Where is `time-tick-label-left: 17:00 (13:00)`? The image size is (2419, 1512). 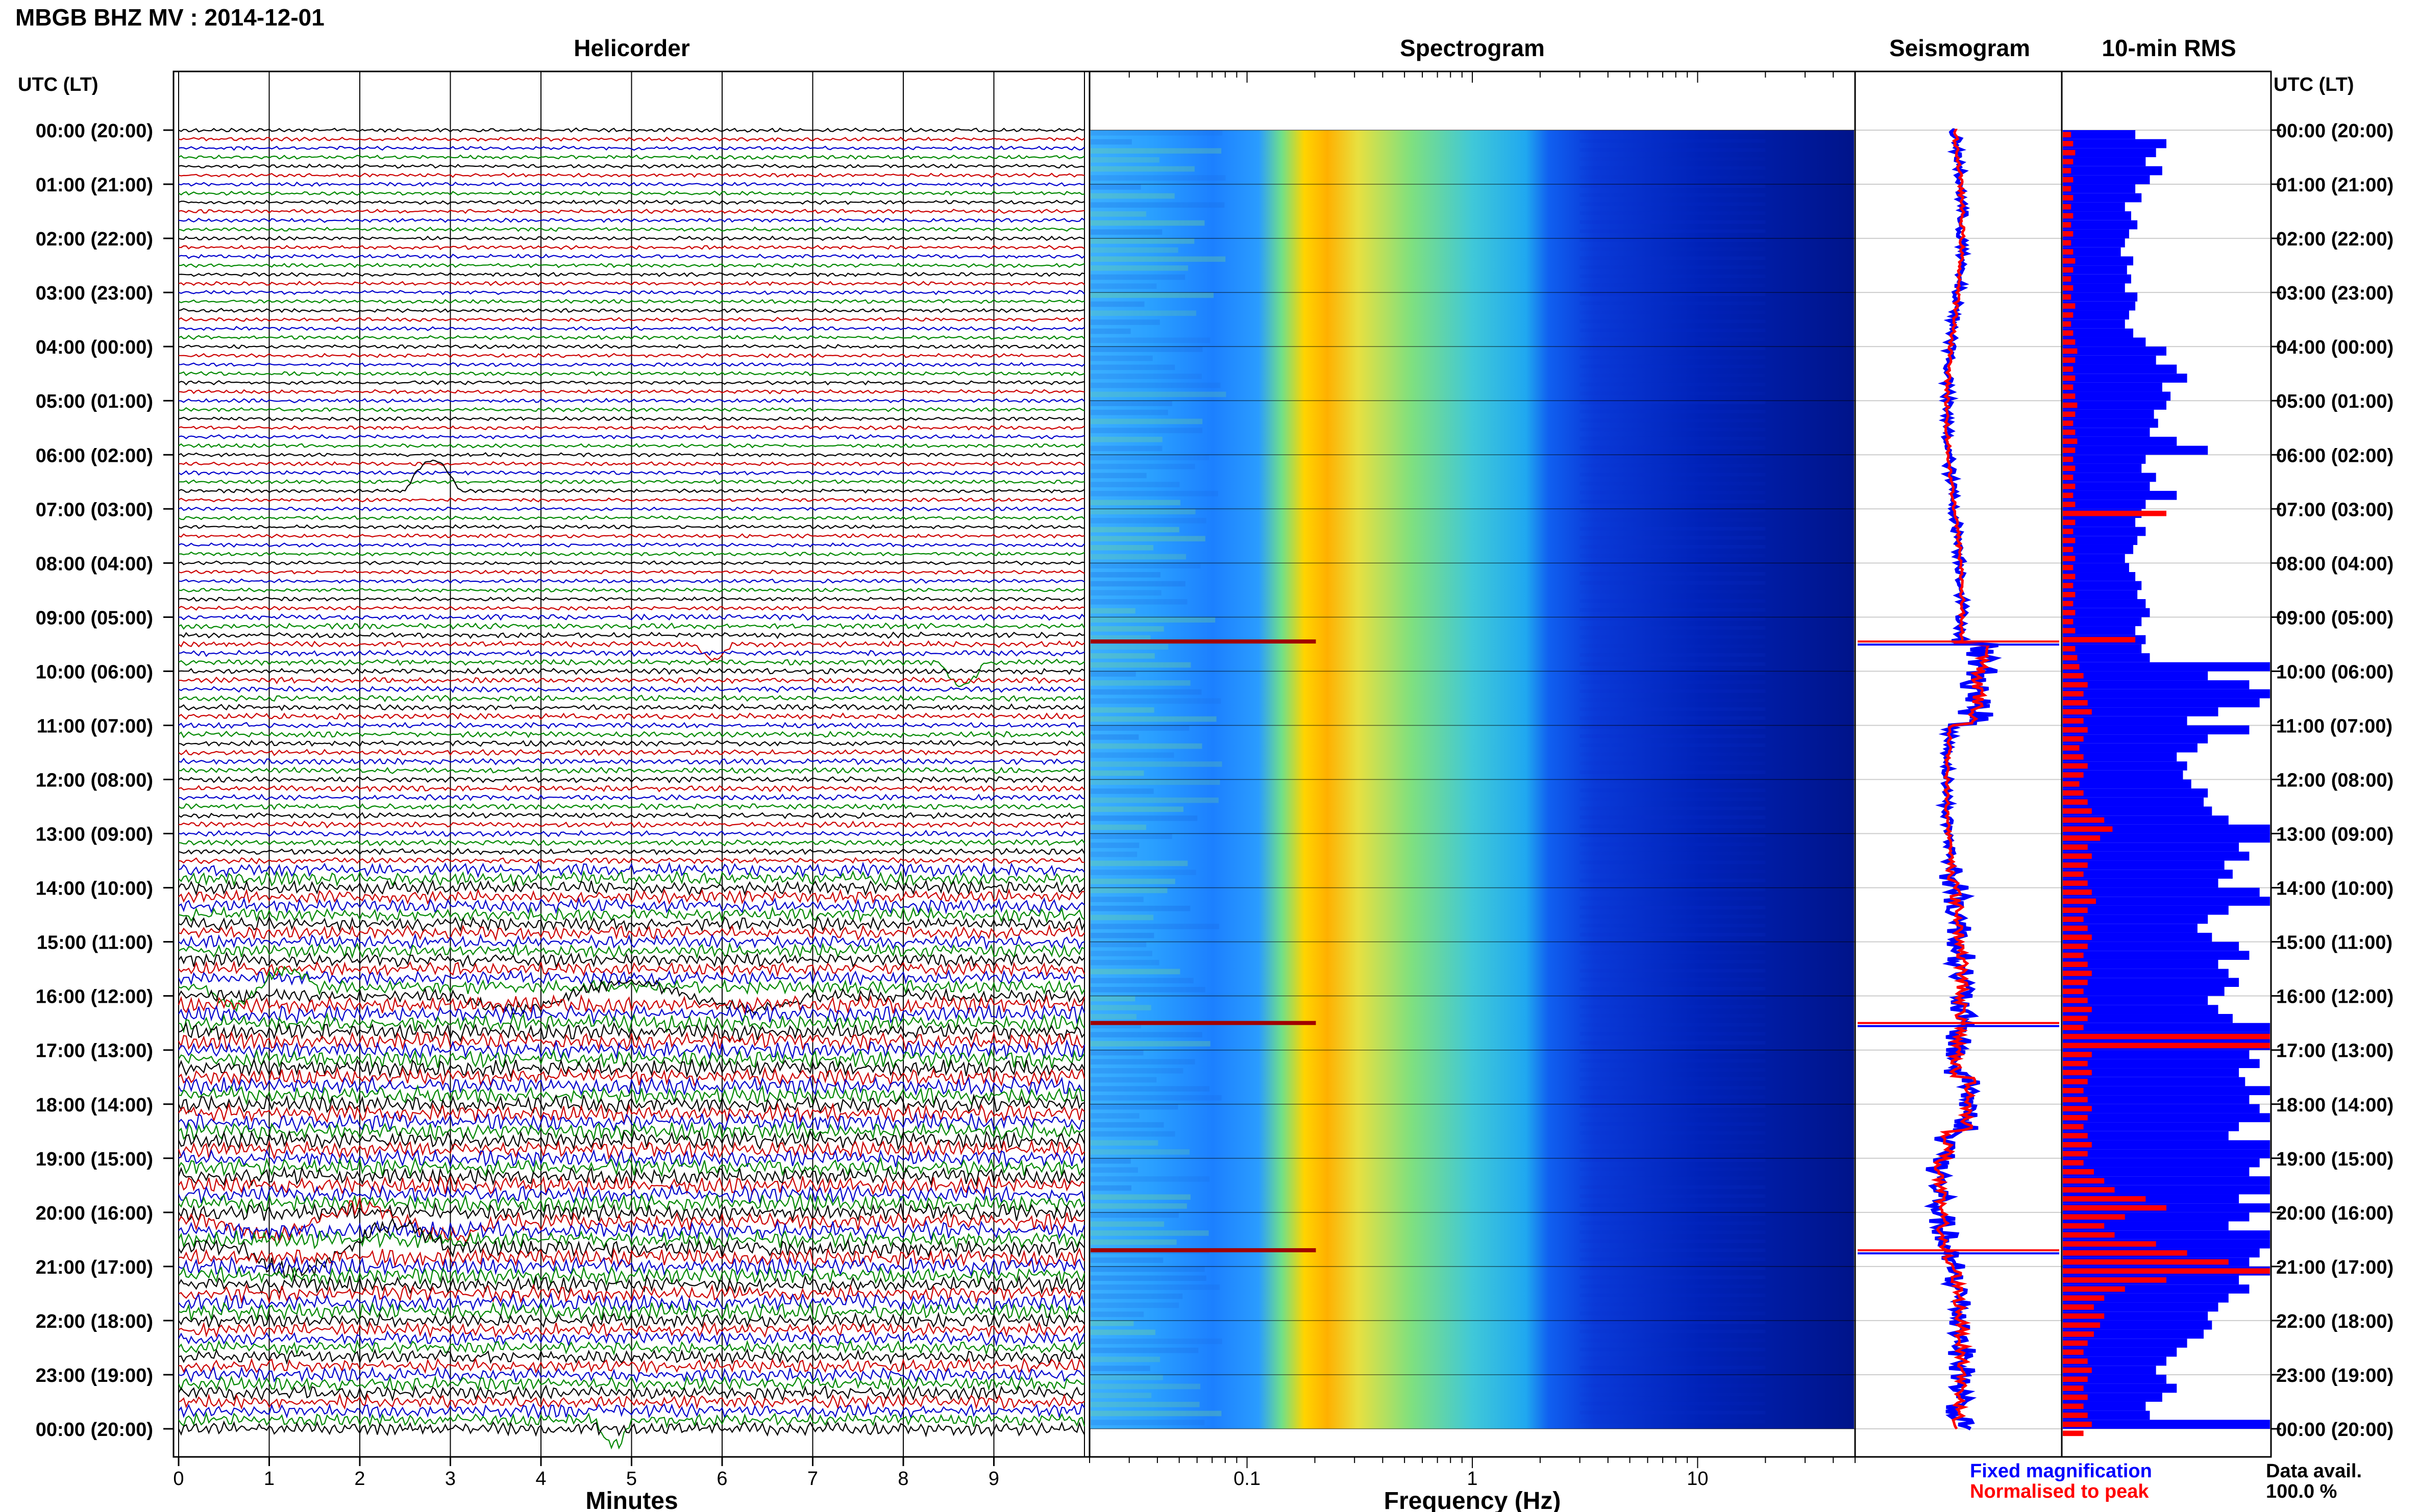
time-tick-label-left: 17:00 (13:00) is located at coordinates (94, 1051).